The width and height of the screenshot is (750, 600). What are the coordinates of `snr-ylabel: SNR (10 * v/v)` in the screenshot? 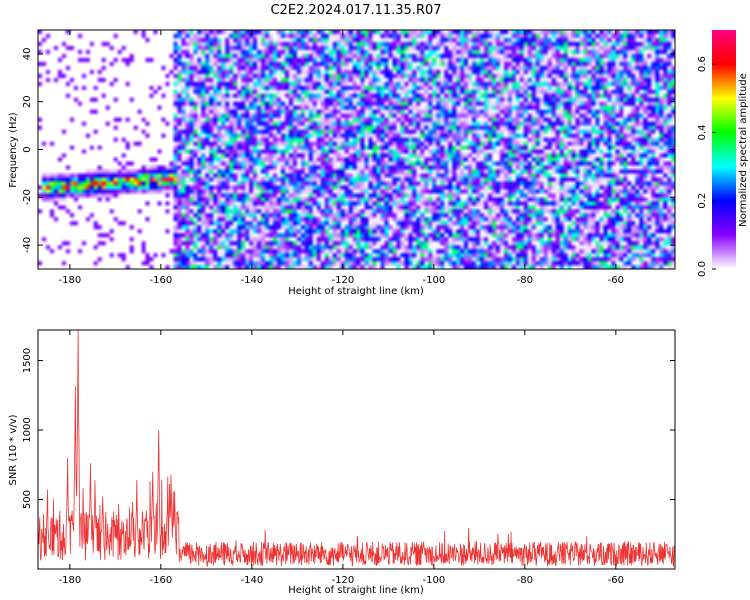 It's located at (13, 449).